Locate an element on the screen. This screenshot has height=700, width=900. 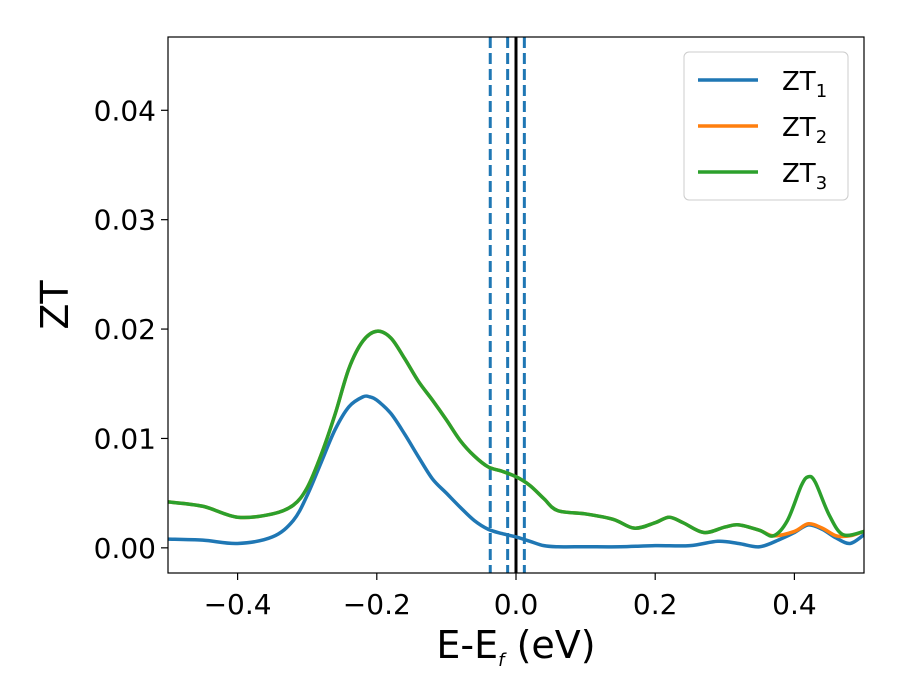
y-tick-label: 0.04 is located at coordinates (125, 110).